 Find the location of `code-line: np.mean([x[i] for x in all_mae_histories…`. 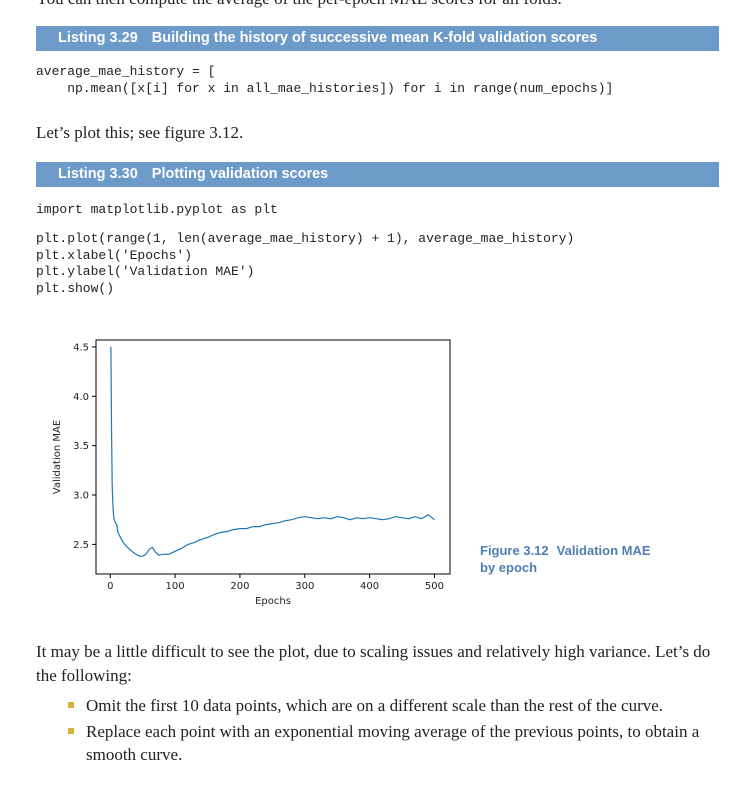

code-line: np.mean([x[i] for x in all_mae_histories… is located at coordinates (325, 88).